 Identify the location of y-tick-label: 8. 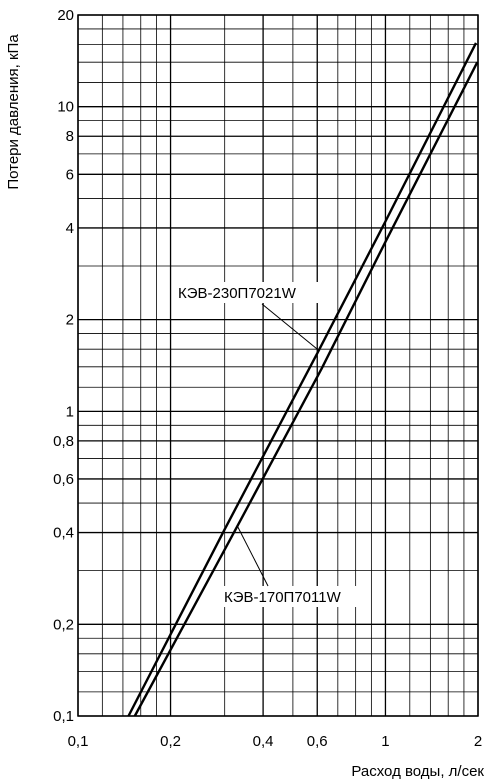
(70, 136).